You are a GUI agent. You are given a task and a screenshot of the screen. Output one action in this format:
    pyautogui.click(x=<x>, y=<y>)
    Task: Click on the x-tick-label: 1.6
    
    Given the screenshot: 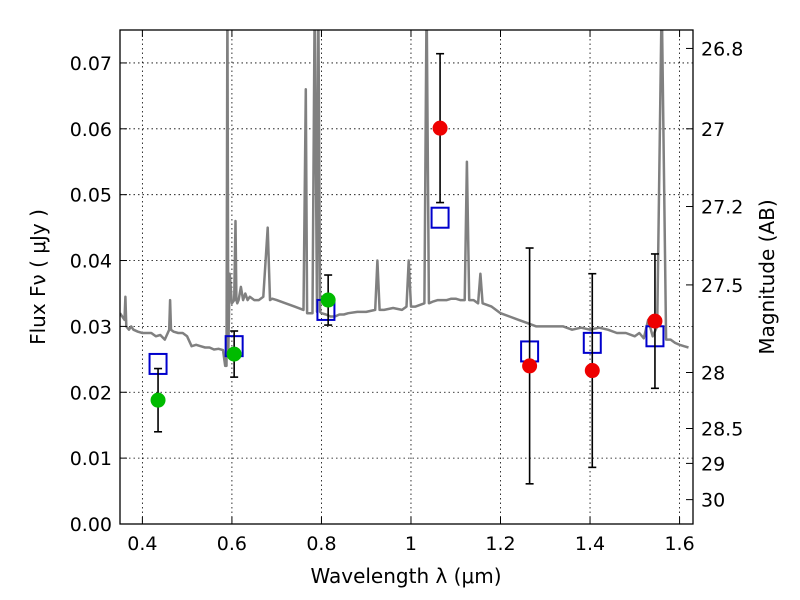 What is the action you would take?
    pyautogui.click(x=679, y=544)
    